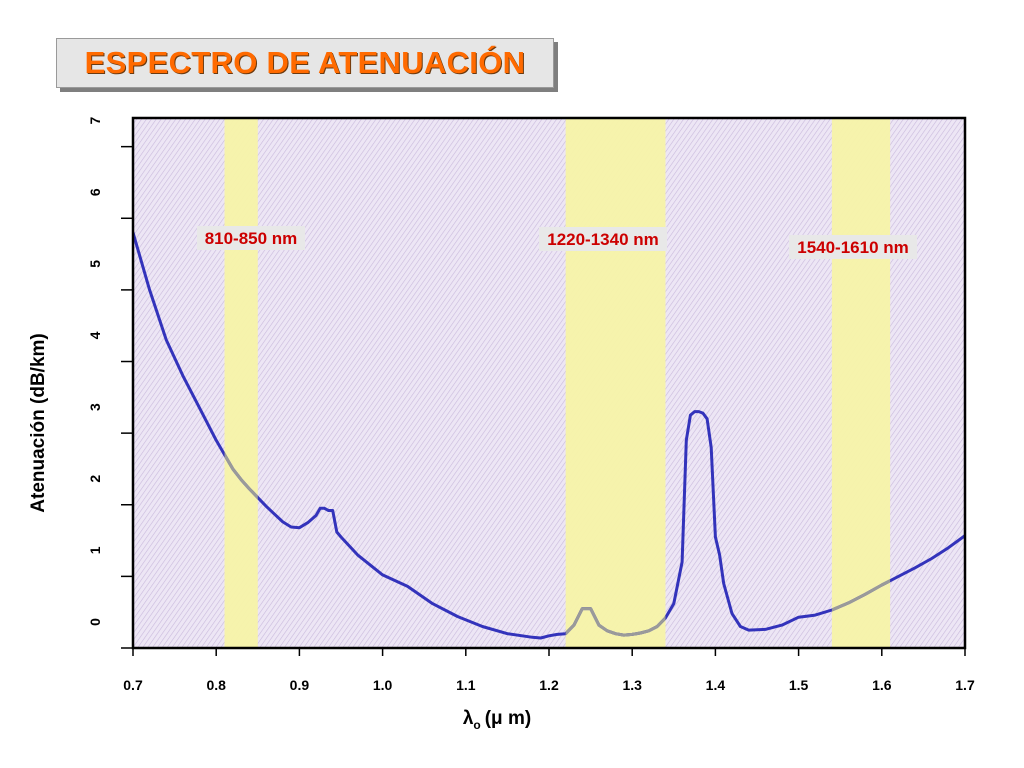 This screenshot has width=1024, height=768. I want to click on x-tick-label: 1.1, so click(466, 685).